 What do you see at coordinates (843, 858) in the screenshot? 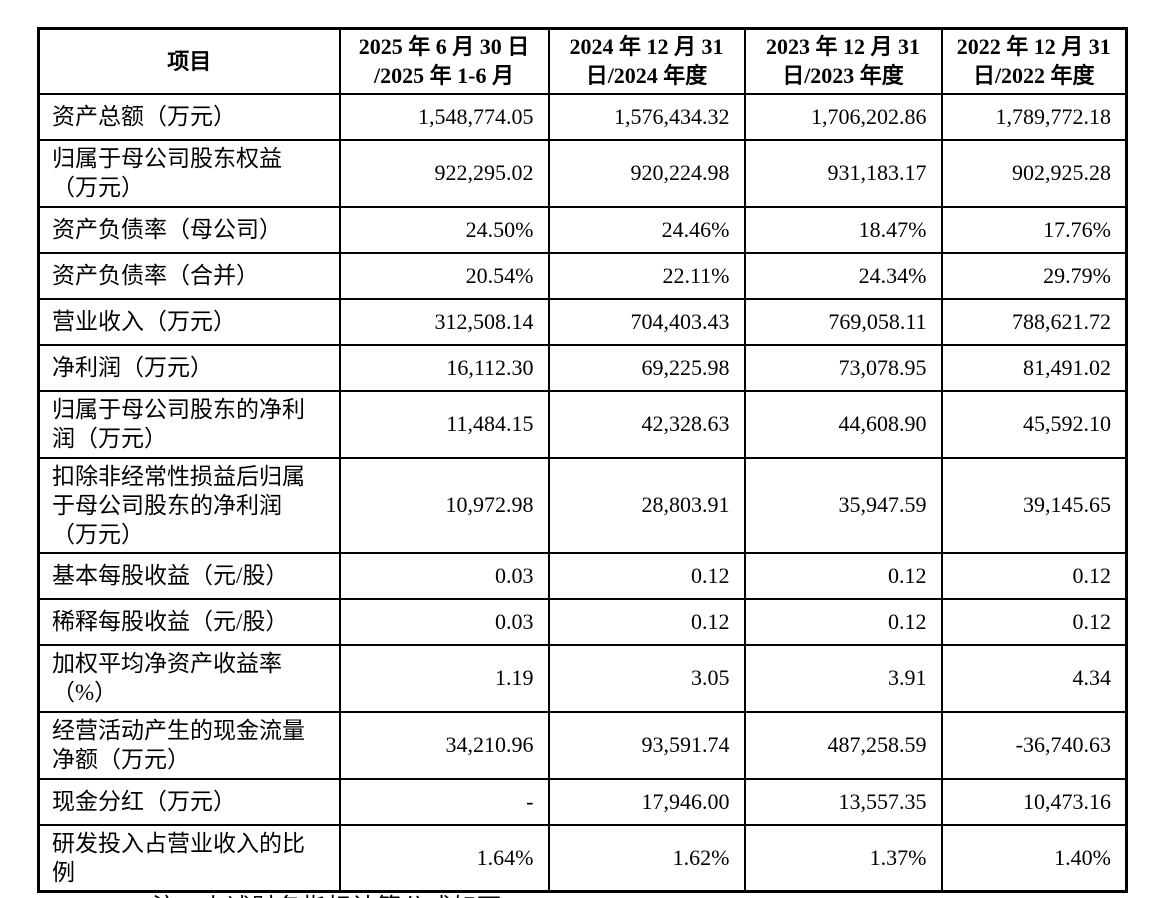
I see `cell-value: 1.37%` at bounding box center [843, 858].